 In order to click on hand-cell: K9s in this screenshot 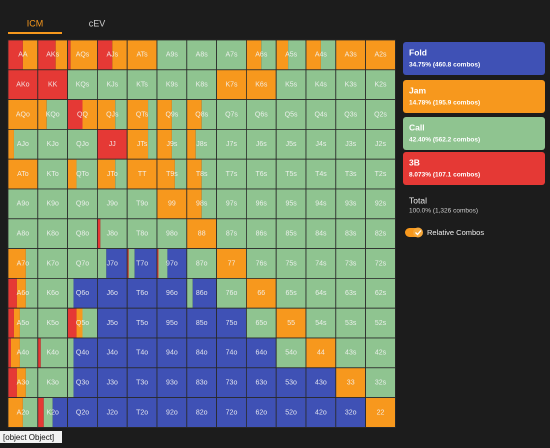, I will do `click(172, 85)`.